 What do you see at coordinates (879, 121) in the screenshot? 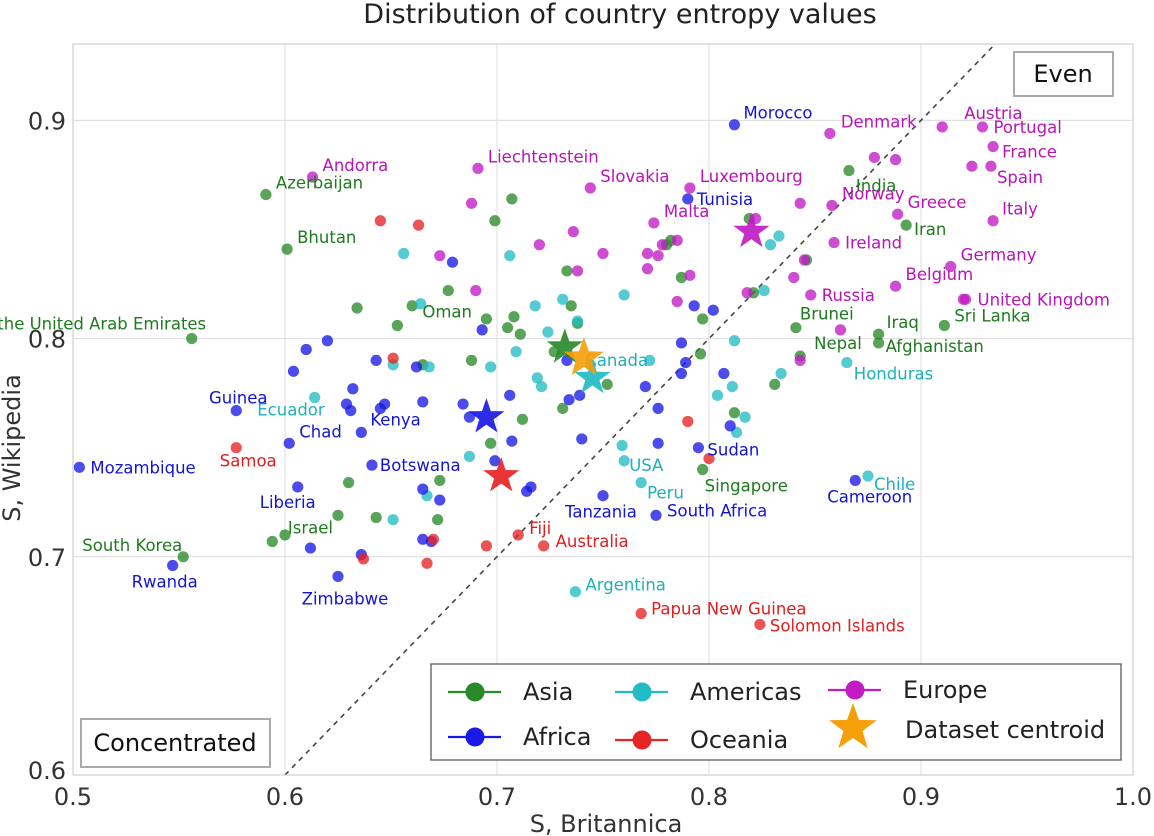
I see `point-label: Denmark` at bounding box center [879, 121].